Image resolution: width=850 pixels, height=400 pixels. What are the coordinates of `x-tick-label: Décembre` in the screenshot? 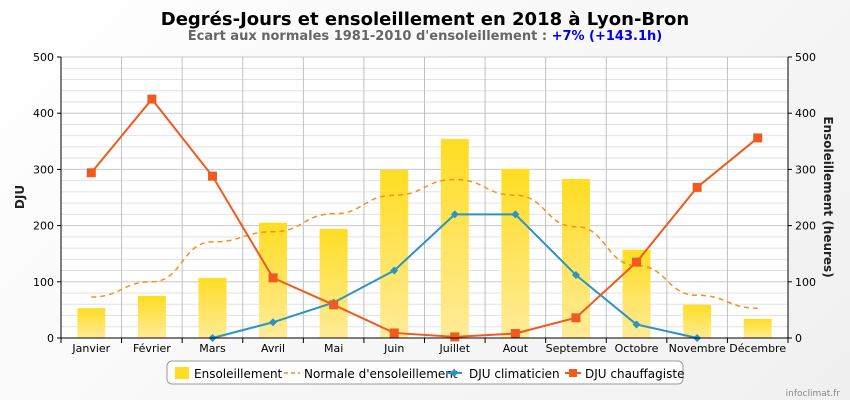 It's located at (757, 348).